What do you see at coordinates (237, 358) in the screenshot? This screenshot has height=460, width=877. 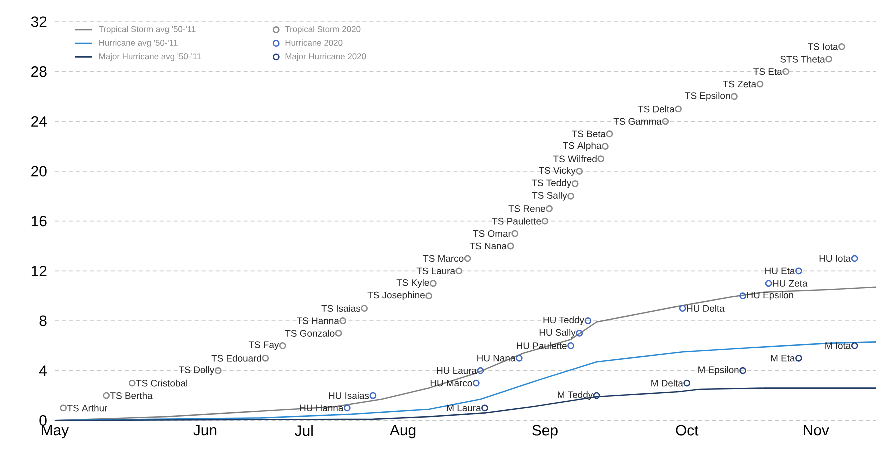 I see `data-label: TS Edouard` at bounding box center [237, 358].